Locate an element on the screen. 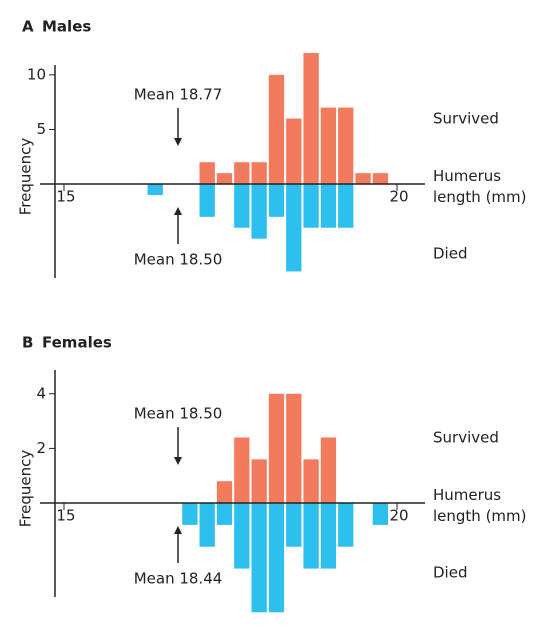  y-tick-label: 4 is located at coordinates (41, 393).